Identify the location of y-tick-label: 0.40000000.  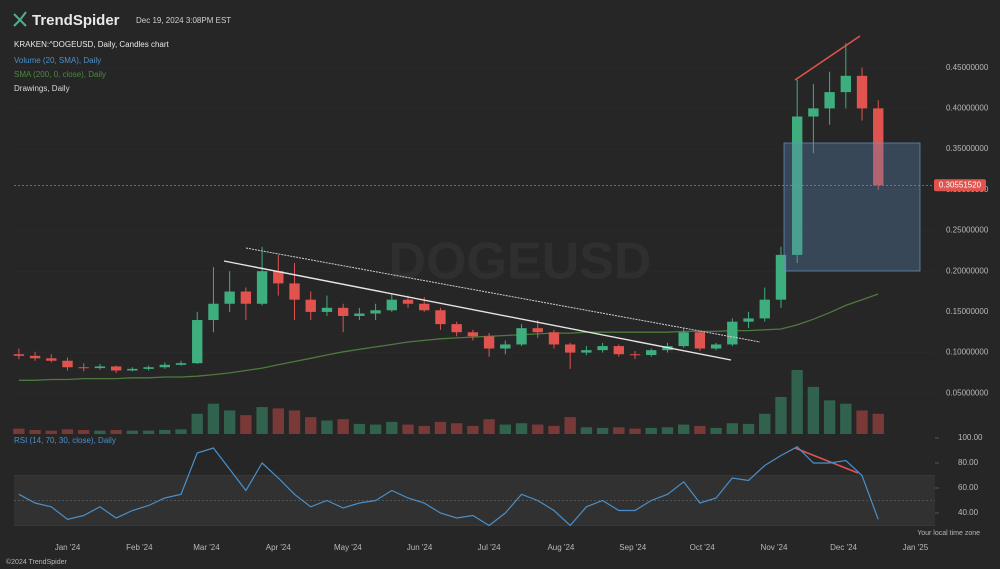
(967, 107).